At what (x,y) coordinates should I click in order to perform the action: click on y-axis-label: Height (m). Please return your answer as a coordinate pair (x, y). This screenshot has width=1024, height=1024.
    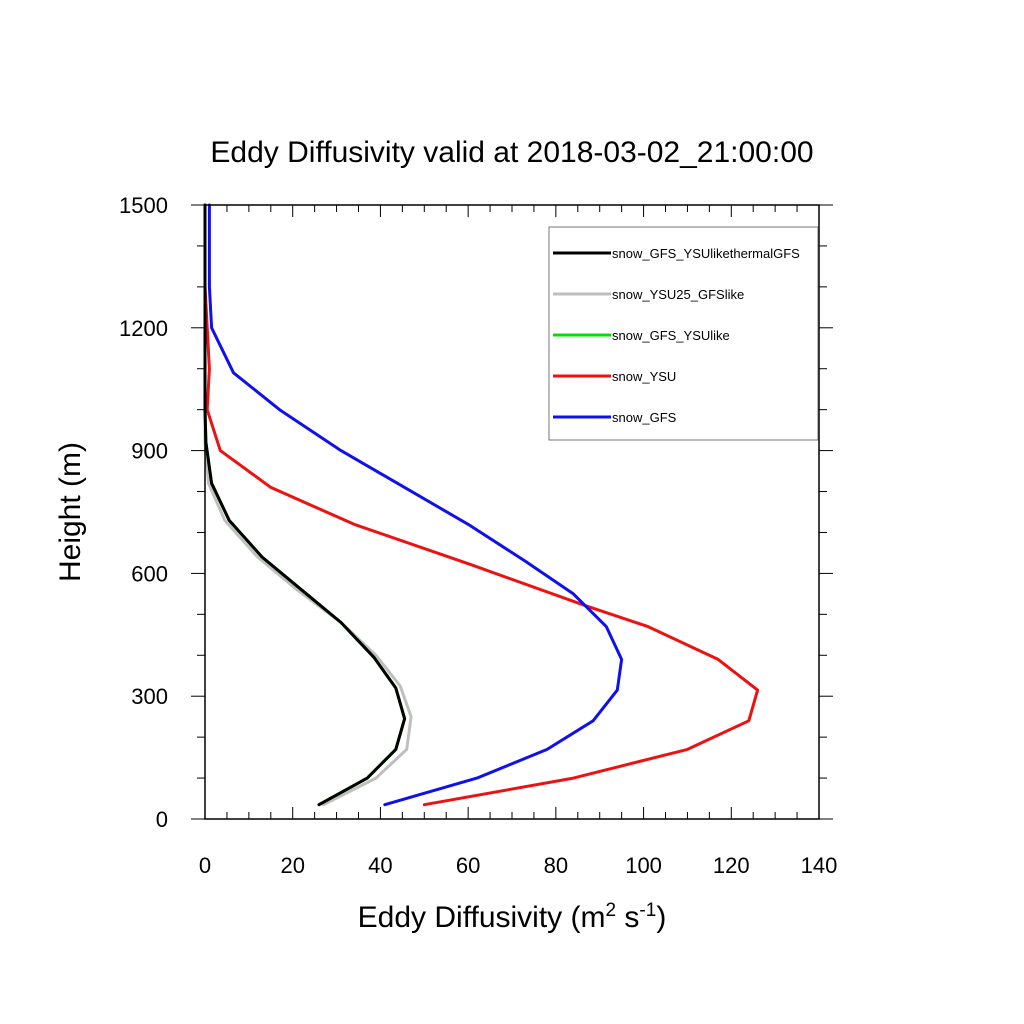
    Looking at the image, I should click on (70, 512).